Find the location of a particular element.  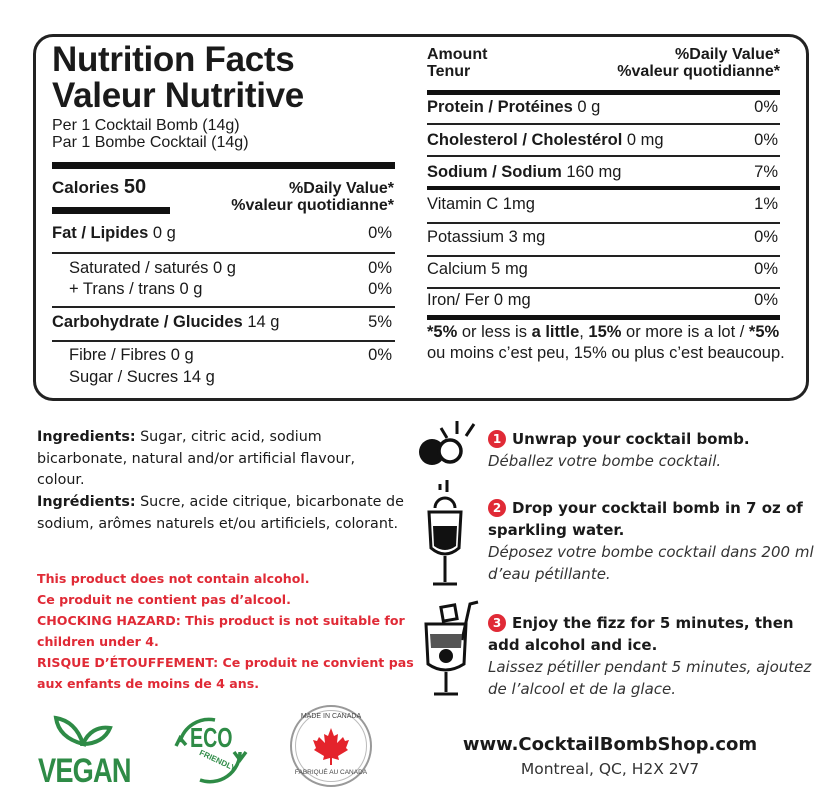

nutrient-row-calcium: Calcium 5 mg is located at coordinates (477, 269).